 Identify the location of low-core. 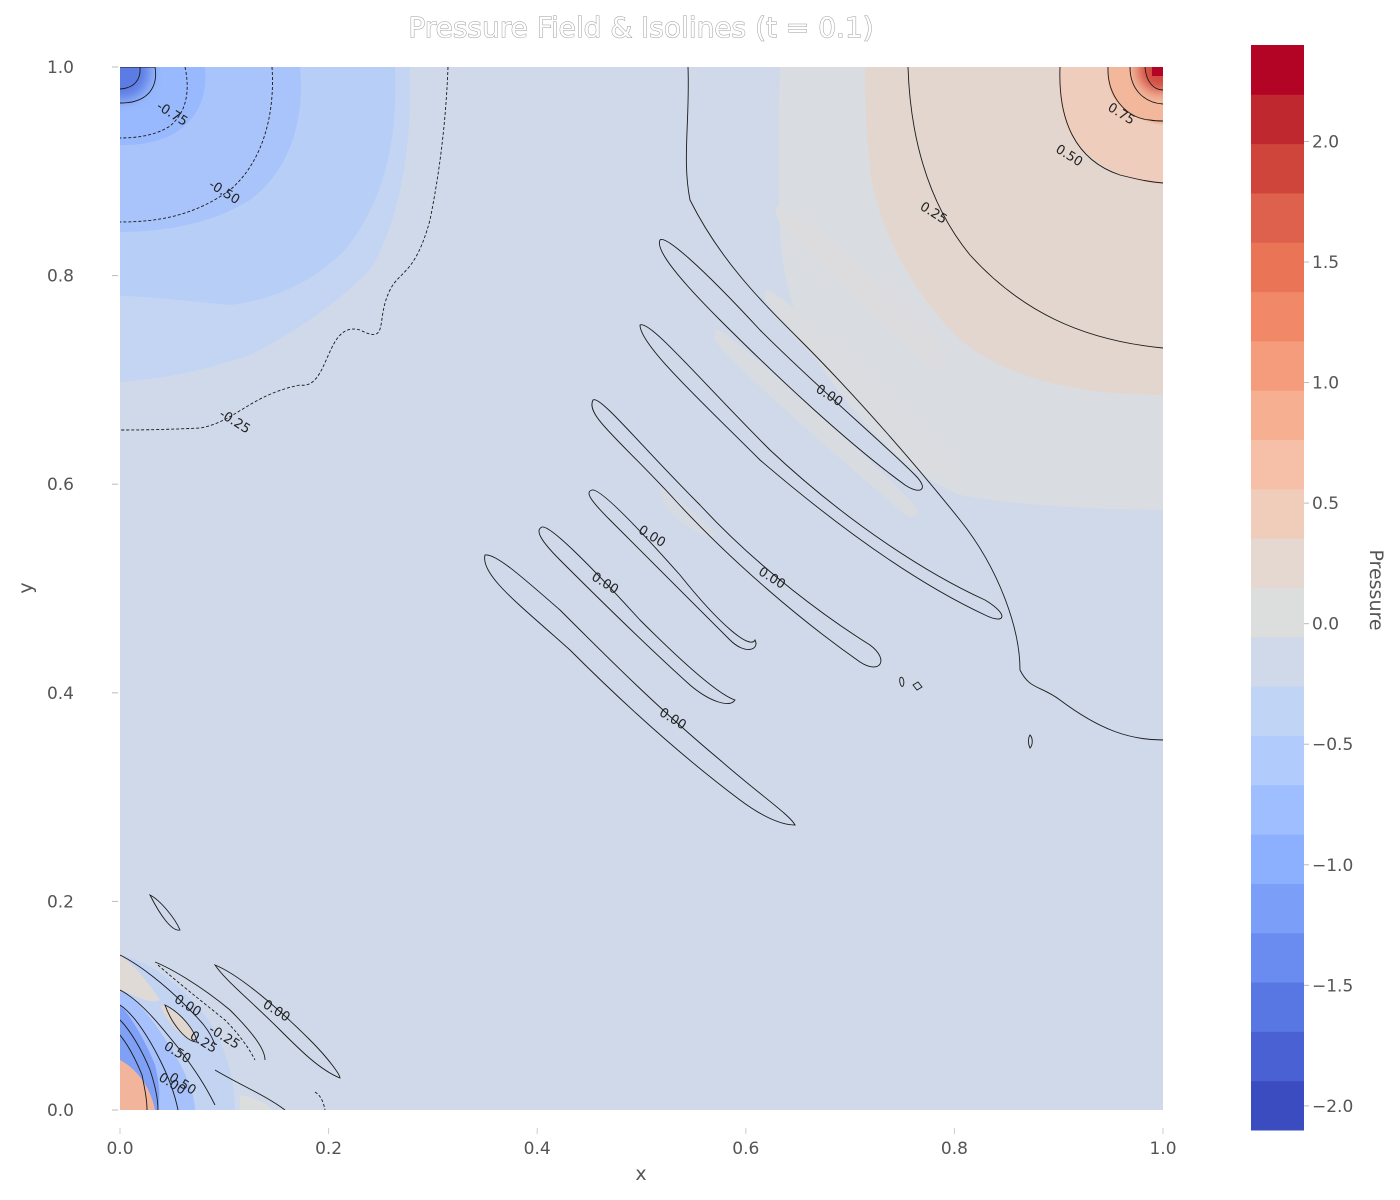
(135, 83).